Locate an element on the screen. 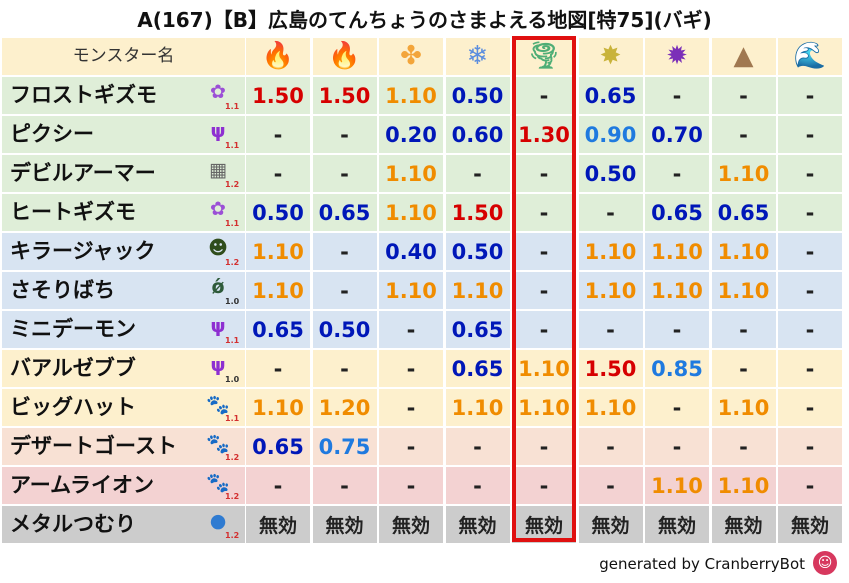  header-monster-cell: モンスター名 is located at coordinates (123, 56).